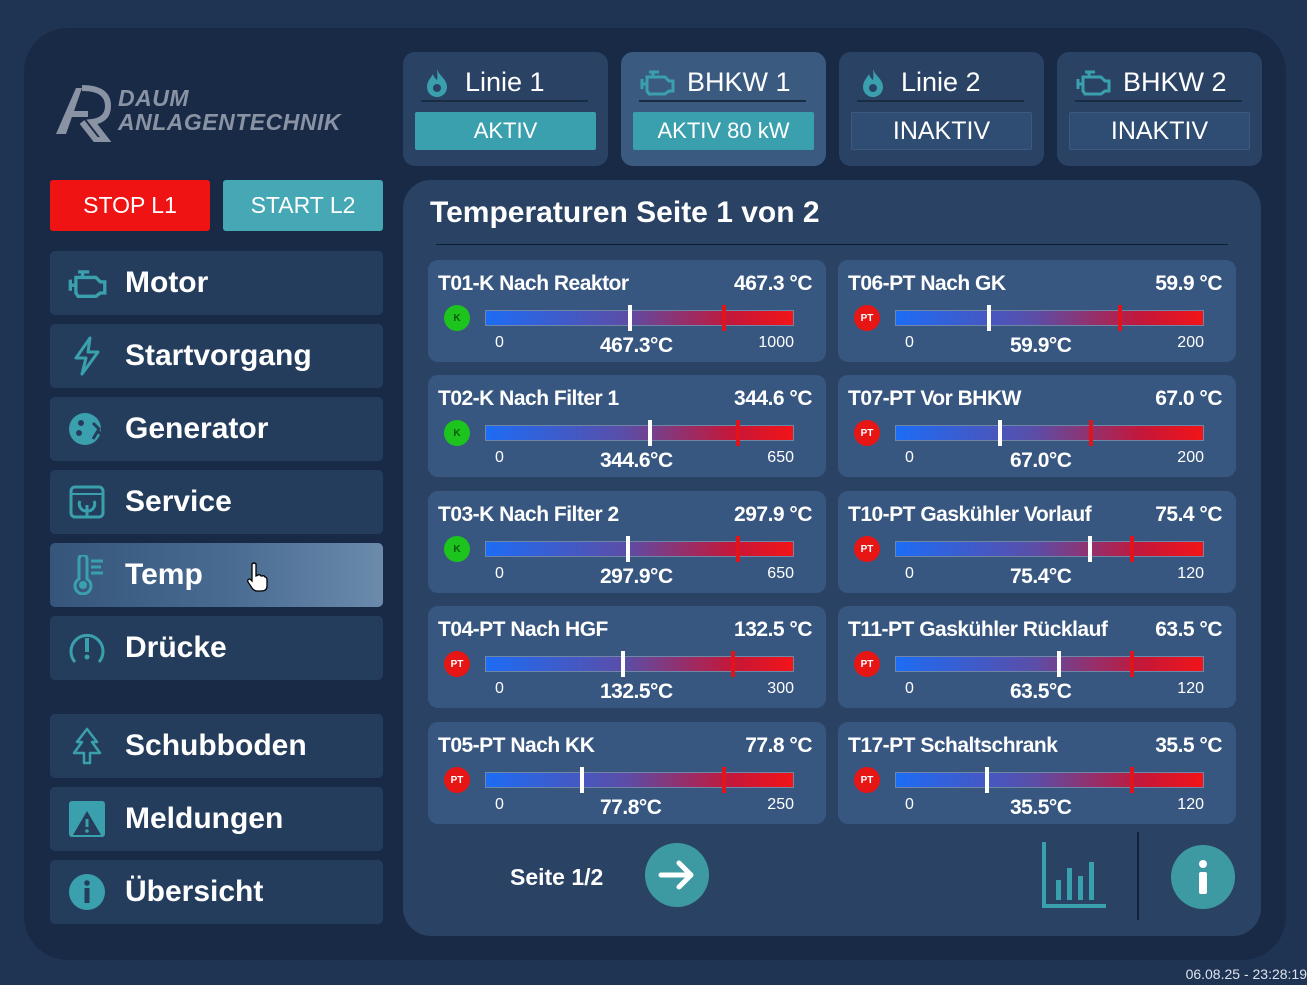  I want to click on sensor-value: 35.5 °C, so click(1188, 745).